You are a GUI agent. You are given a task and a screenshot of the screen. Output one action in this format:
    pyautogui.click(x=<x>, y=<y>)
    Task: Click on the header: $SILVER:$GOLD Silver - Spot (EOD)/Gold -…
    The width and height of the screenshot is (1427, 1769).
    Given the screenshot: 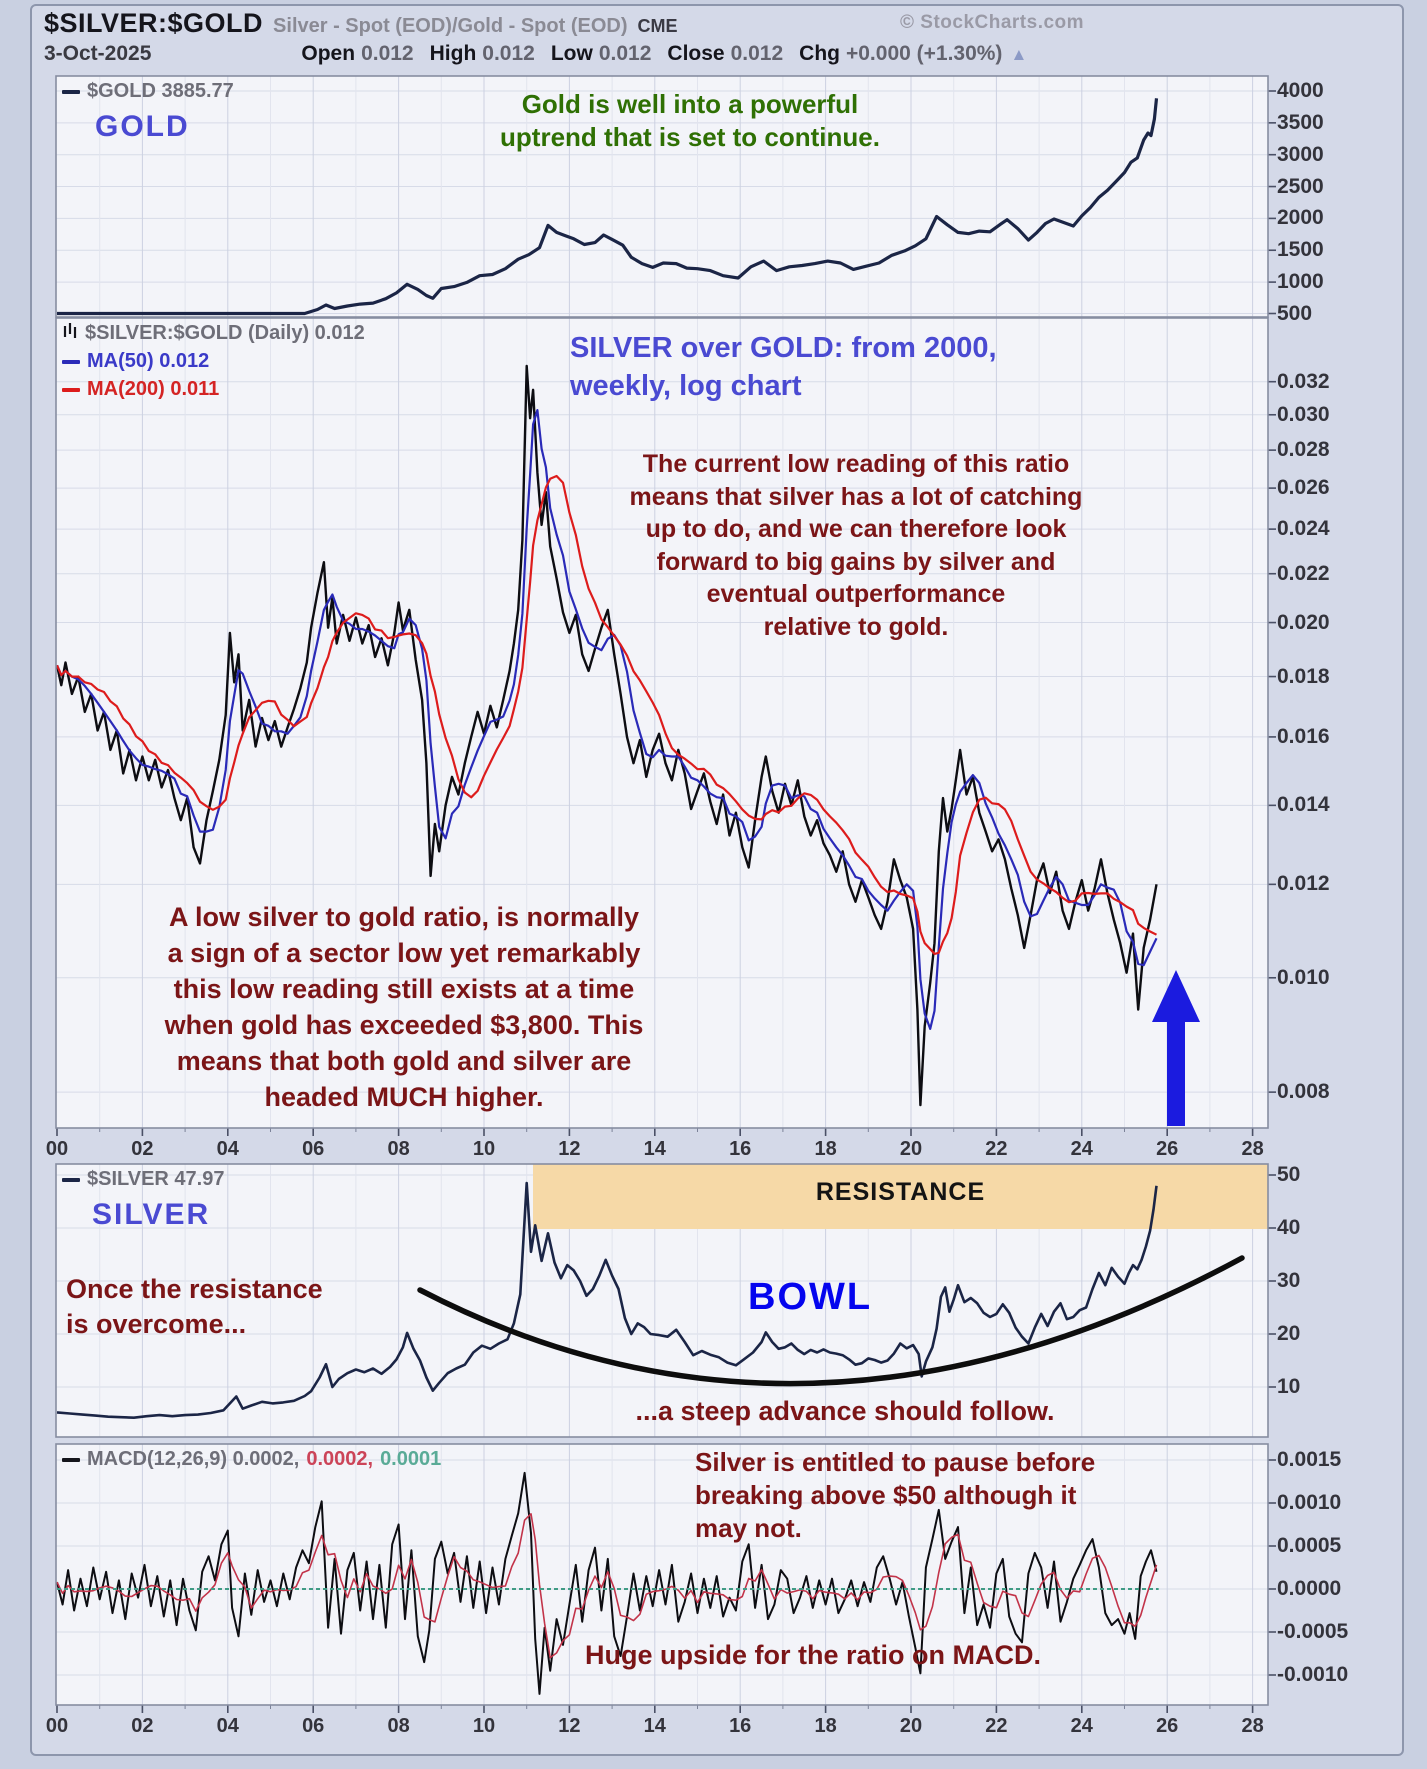 What is the action you would take?
    pyautogui.click(x=360, y=23)
    